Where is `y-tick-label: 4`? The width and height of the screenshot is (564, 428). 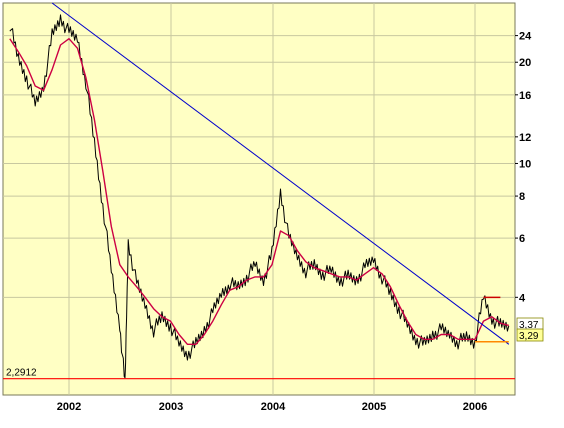
y-tick-label: 4 is located at coordinates (522, 298).